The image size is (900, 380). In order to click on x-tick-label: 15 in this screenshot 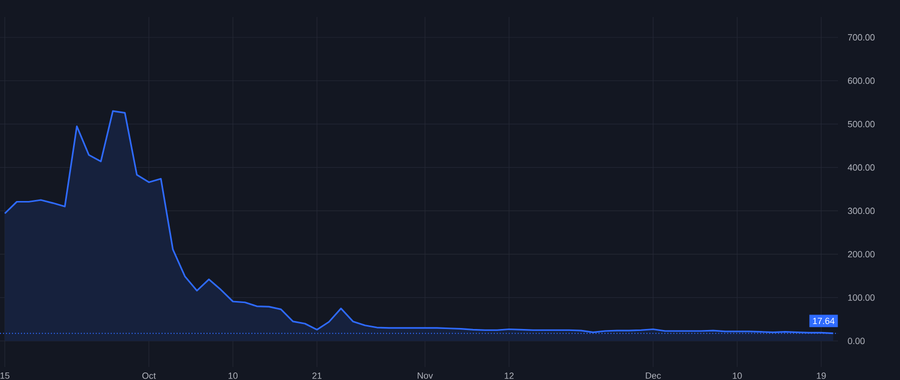, I will do `click(5, 375)`.